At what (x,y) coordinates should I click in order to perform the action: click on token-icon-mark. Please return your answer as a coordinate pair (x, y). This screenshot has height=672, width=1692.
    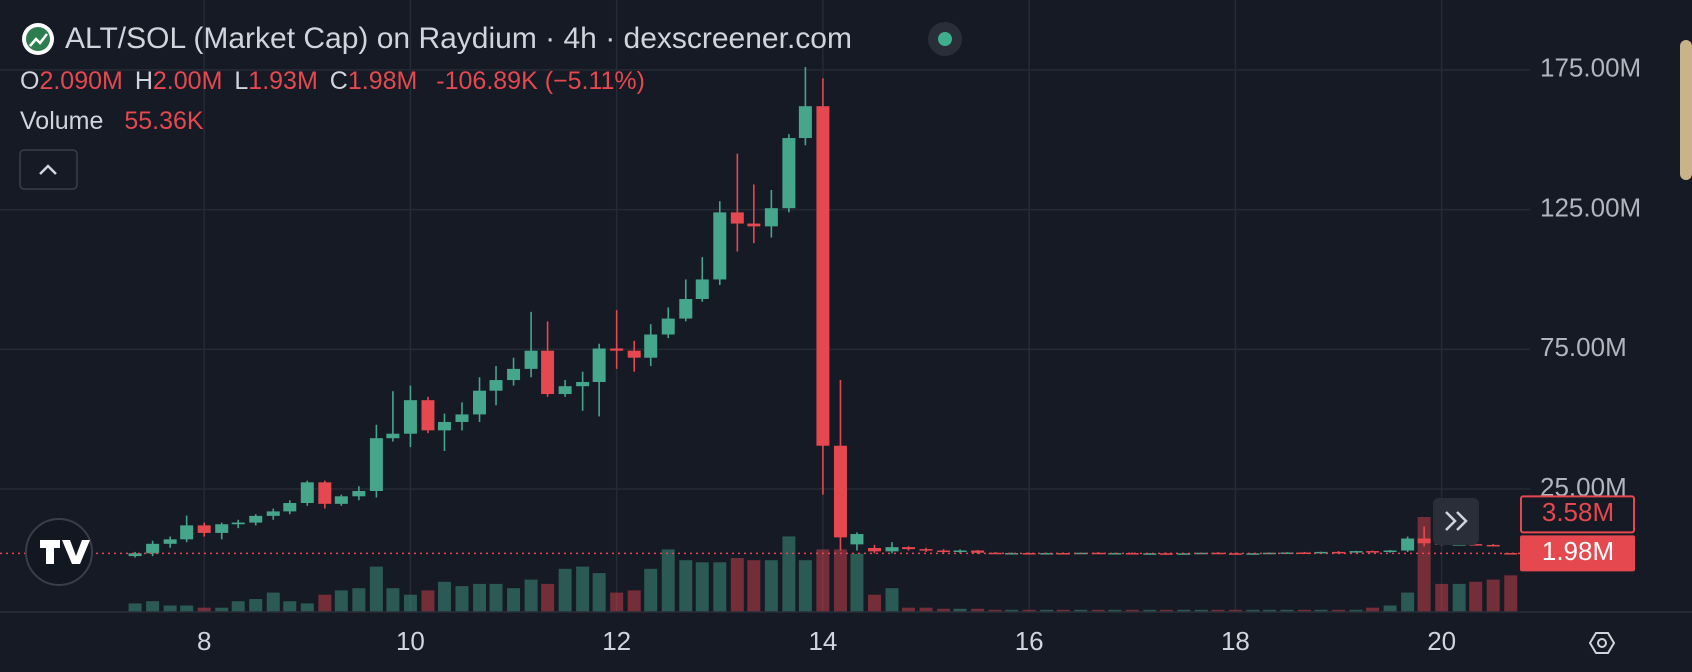
    Looking at the image, I should click on (38, 40).